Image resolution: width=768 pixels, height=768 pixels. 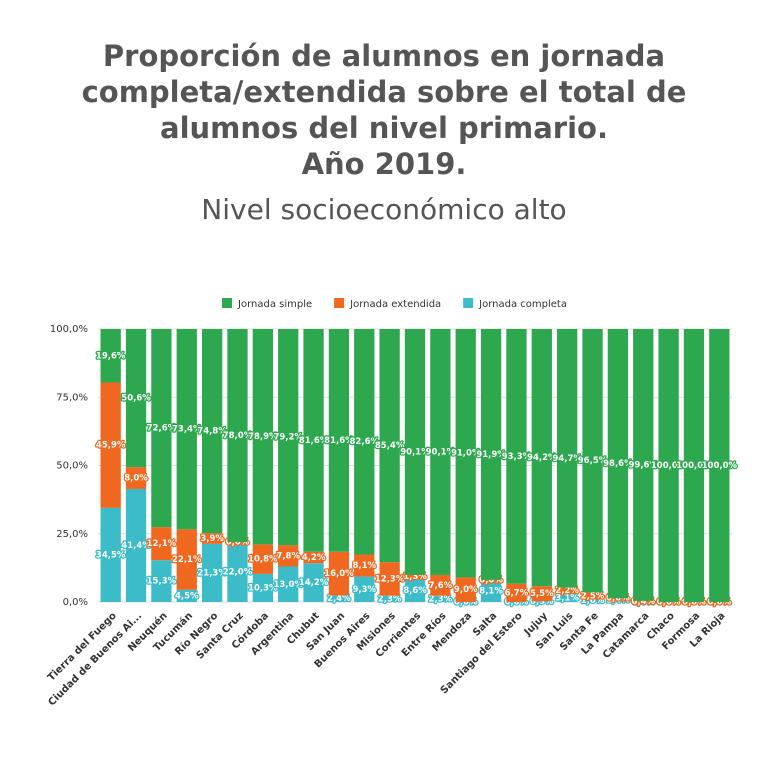 I want to click on y-tick-label: 100,0%, so click(x=69, y=329).